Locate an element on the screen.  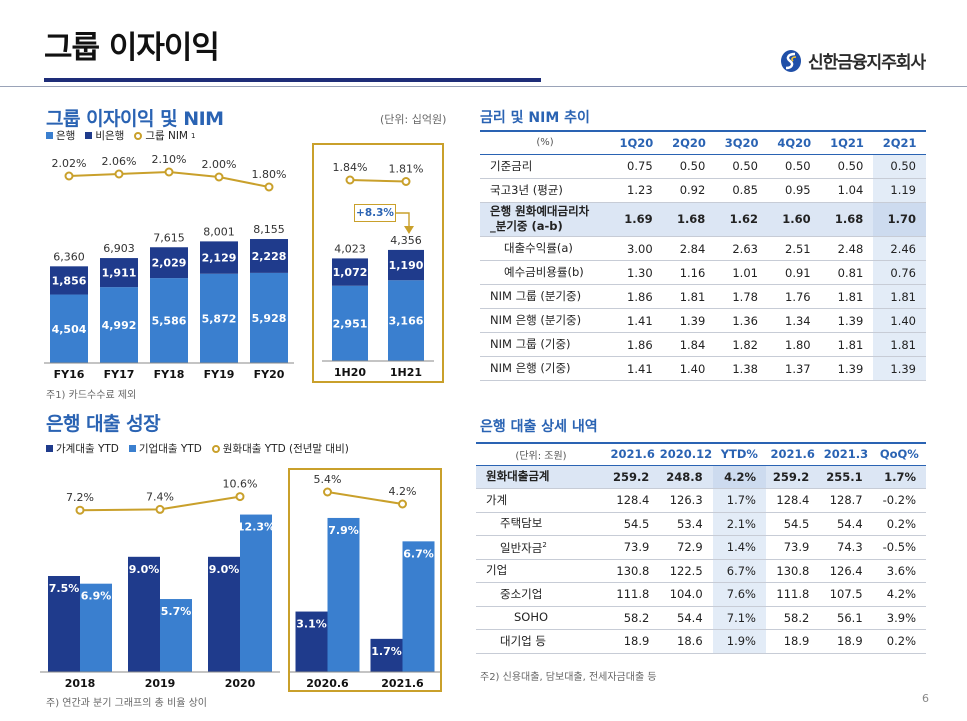
label-corporate-2020: 12.3% is located at coordinates (256, 527).